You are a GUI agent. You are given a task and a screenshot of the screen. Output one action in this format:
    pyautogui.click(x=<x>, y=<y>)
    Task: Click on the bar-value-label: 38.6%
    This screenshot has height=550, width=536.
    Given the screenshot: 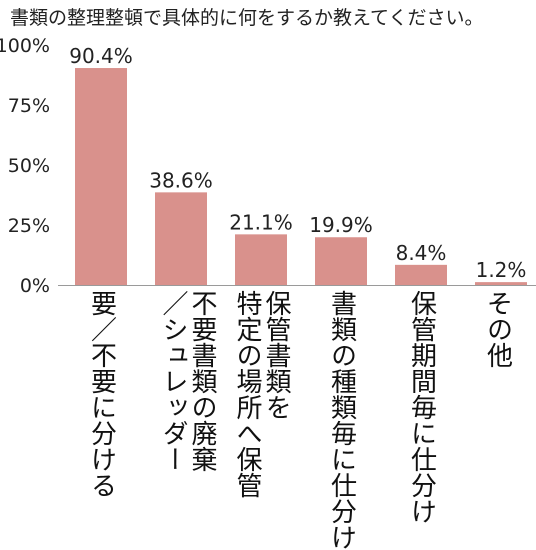 What is the action you would take?
    pyautogui.click(x=181, y=180)
    